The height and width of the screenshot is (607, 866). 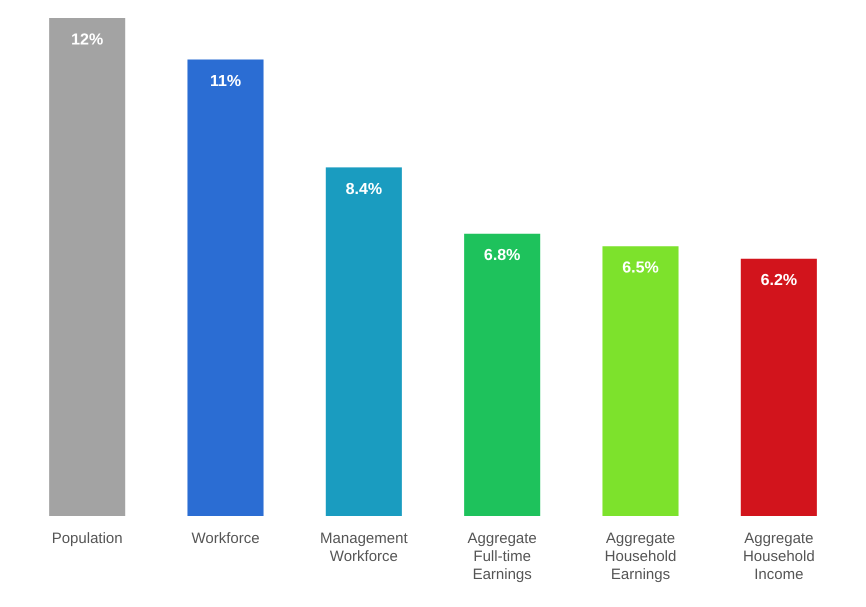 I want to click on data-label: 11%, so click(x=226, y=81).